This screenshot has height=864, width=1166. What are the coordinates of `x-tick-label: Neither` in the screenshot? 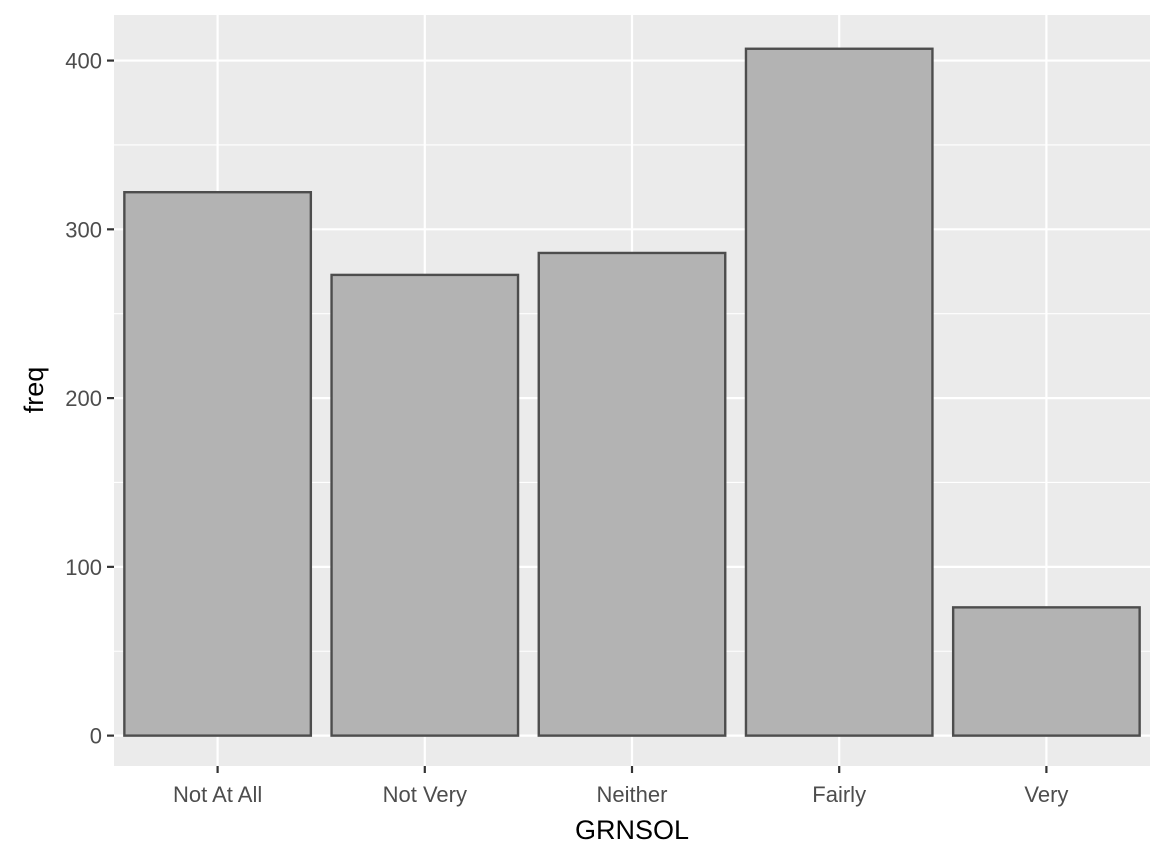 It's located at (632, 794).